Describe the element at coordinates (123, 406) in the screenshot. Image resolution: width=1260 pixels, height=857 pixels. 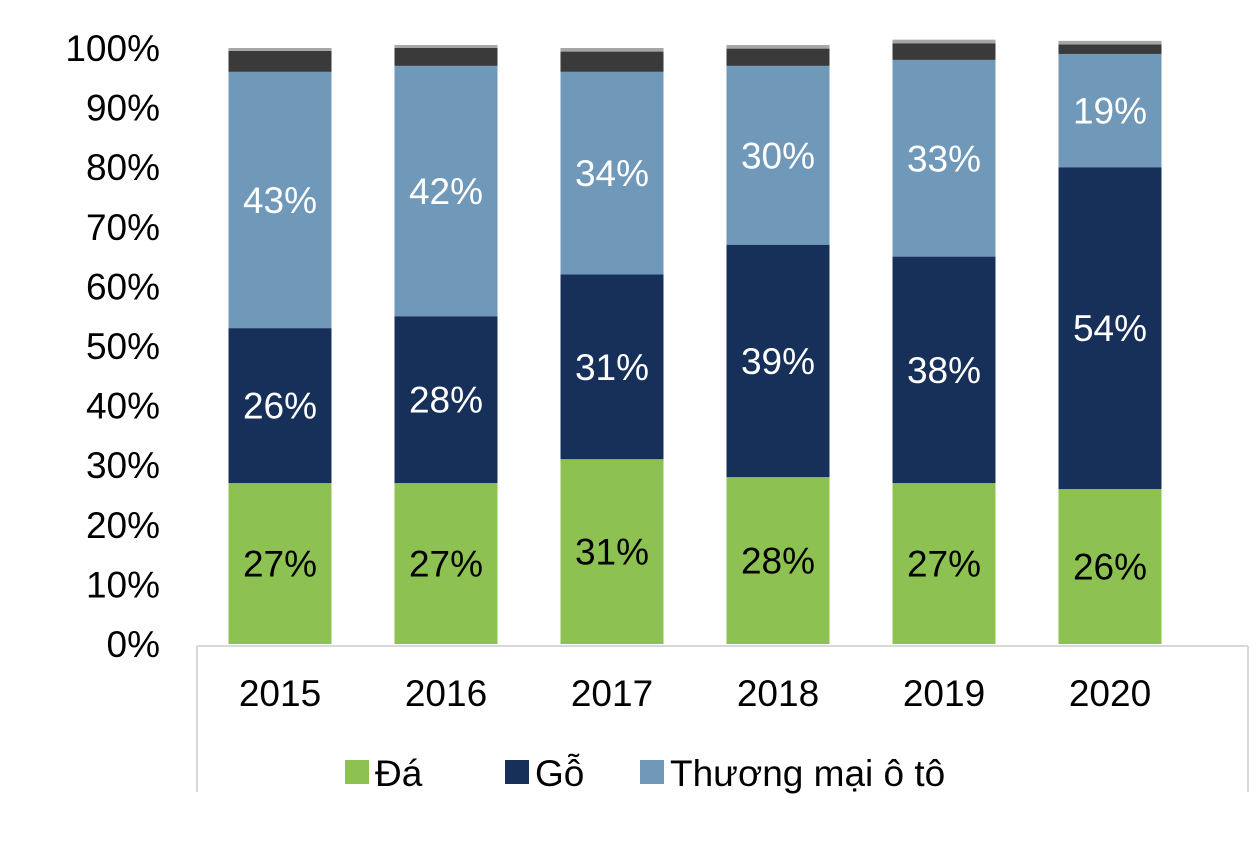
I see `y-tick-label: 40%` at that location.